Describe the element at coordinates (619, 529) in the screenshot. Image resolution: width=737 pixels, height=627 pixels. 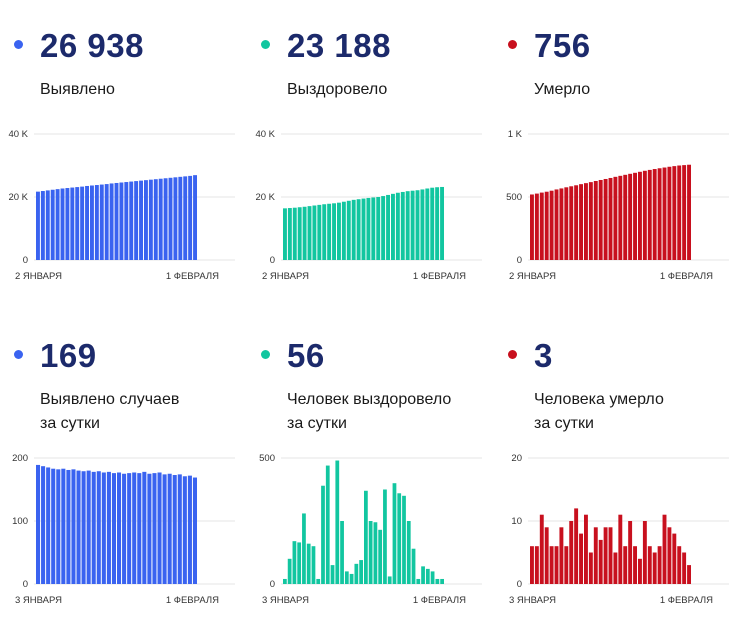
I see `bar-chart: 20 10 0 3 ЯНВАРЯ 1 ФЕВРАЛЯ` at that location.